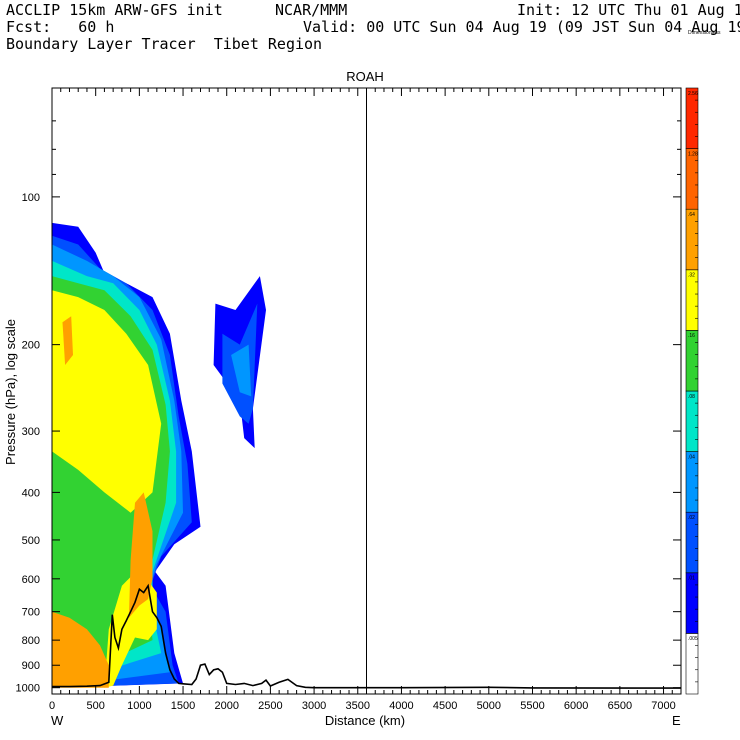 Image resolution: width=740 pixels, height=740 pixels. What do you see at coordinates (691, 215) in the screenshot?
I see `colorbar-label-7: .64` at bounding box center [691, 215].